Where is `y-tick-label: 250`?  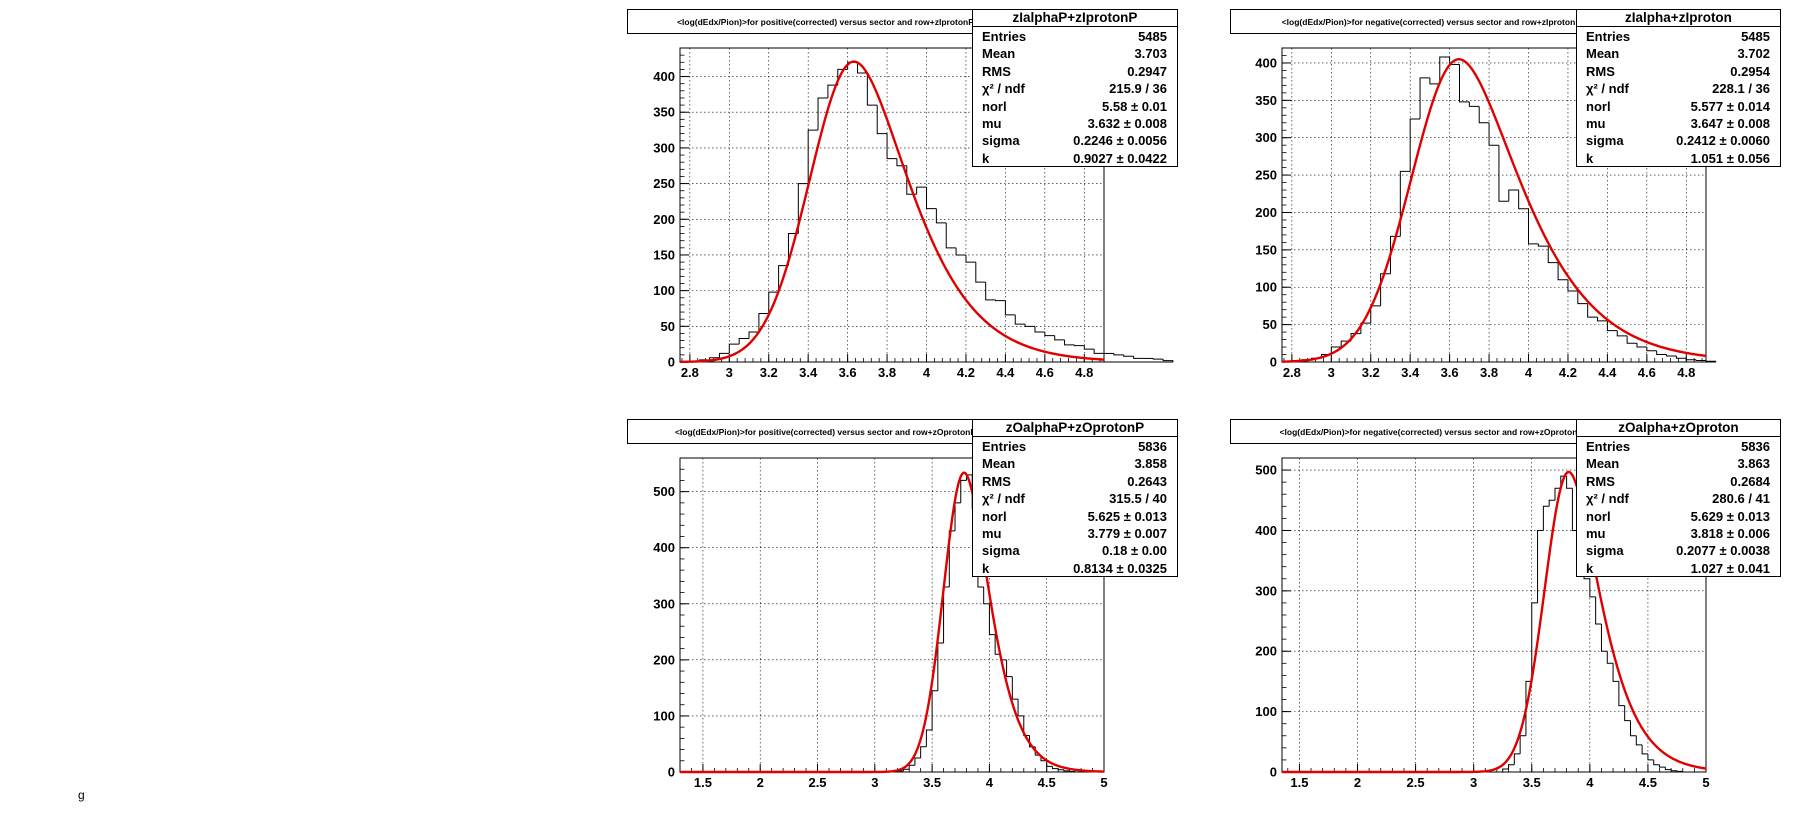 y-tick-label: 250 is located at coordinates (664, 183).